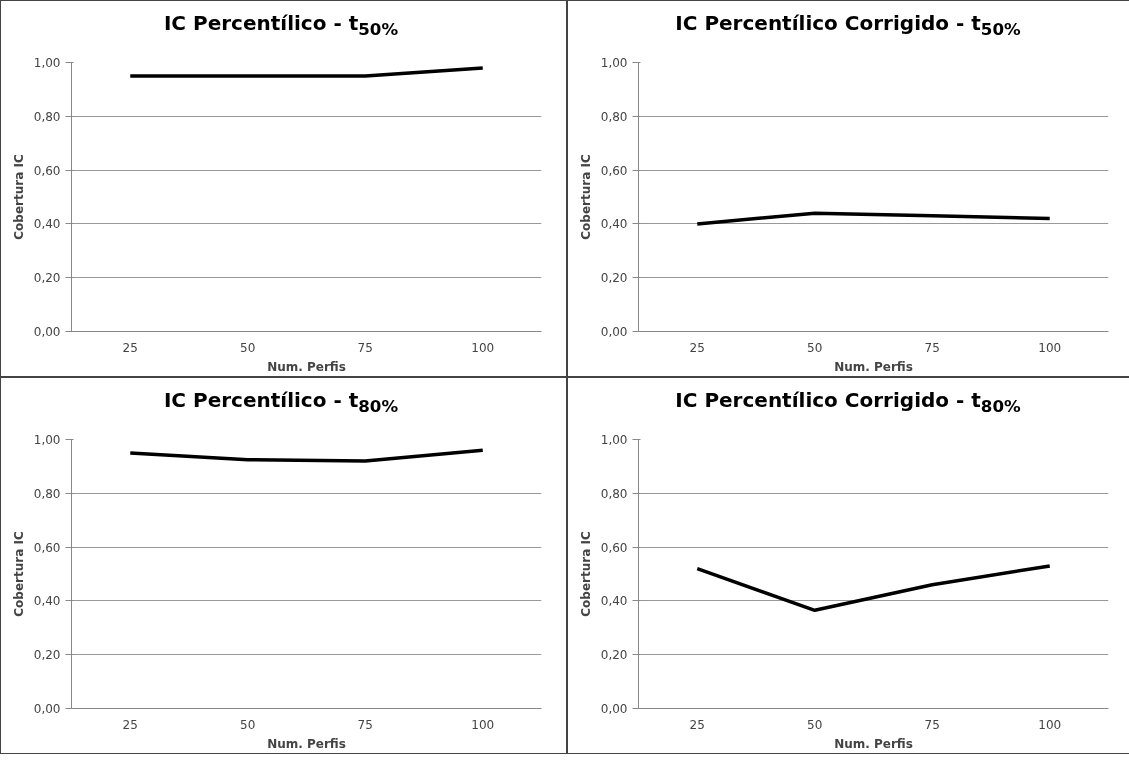 The height and width of the screenshot is (761, 1129). Describe the element at coordinates (848, 25) in the screenshot. I see `chart-title: IC Percentílico Corrigido - t$_{50%}$` at that location.